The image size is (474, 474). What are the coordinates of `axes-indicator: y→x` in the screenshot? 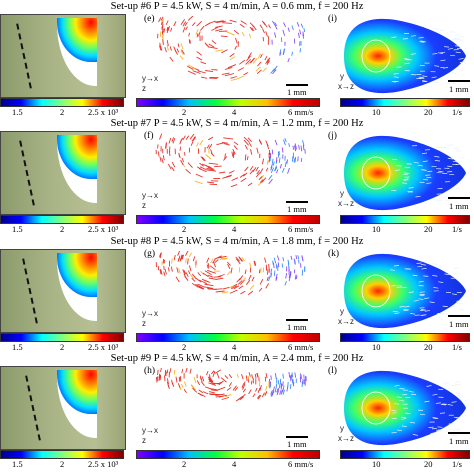 It's located at (150, 430).